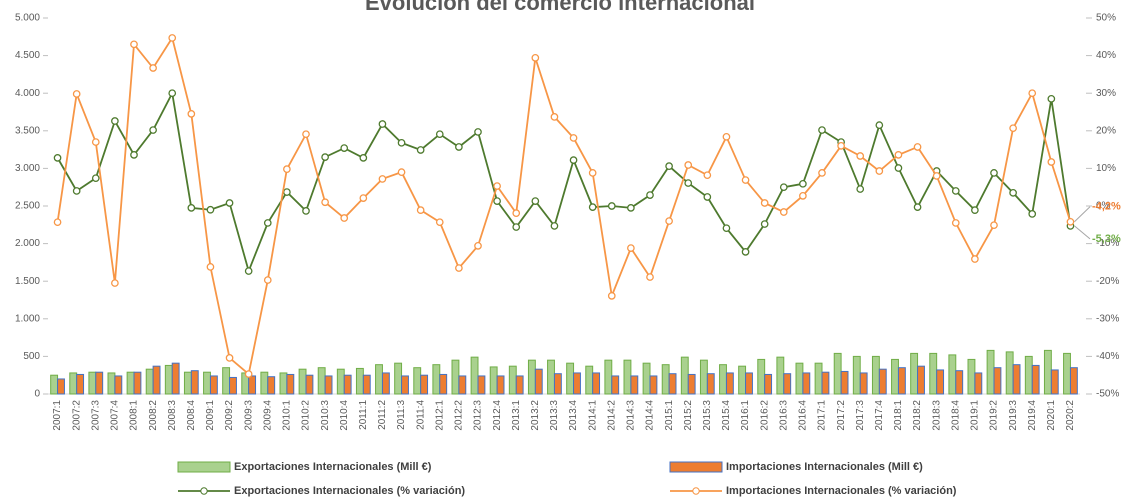 The width and height of the screenshot is (1124, 501). Describe the element at coordinates (115, 415) in the screenshot. I see `x-tick-label: 2007:4` at that location.